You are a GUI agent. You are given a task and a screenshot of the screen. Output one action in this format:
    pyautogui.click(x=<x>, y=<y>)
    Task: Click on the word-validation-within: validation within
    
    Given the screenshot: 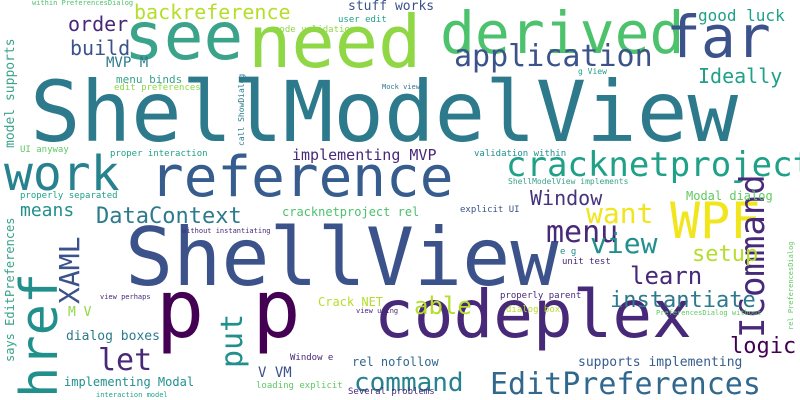 What is the action you would take?
    pyautogui.click(x=520, y=154)
    